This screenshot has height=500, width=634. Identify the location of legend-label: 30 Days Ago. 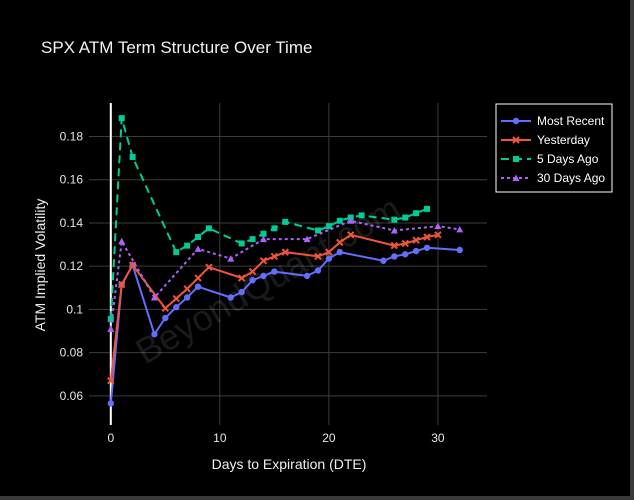
(571, 178).